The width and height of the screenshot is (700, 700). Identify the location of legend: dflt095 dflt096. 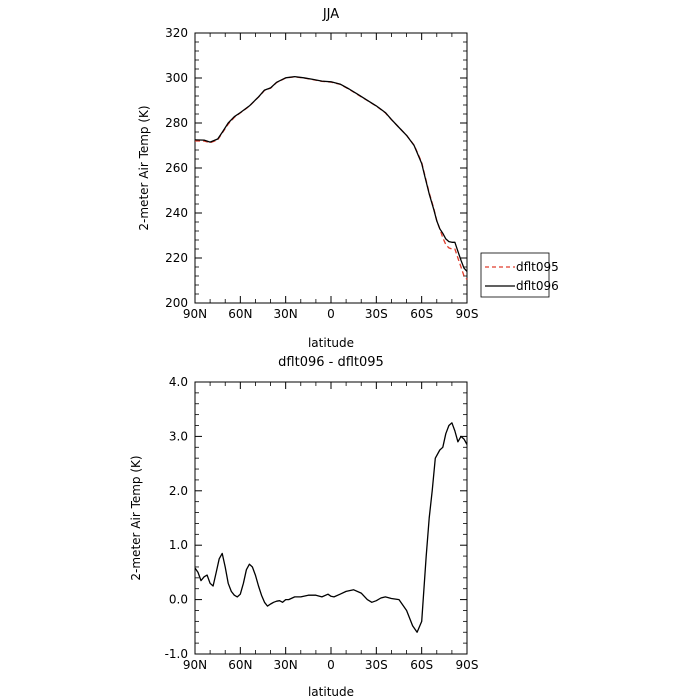
(519, 275).